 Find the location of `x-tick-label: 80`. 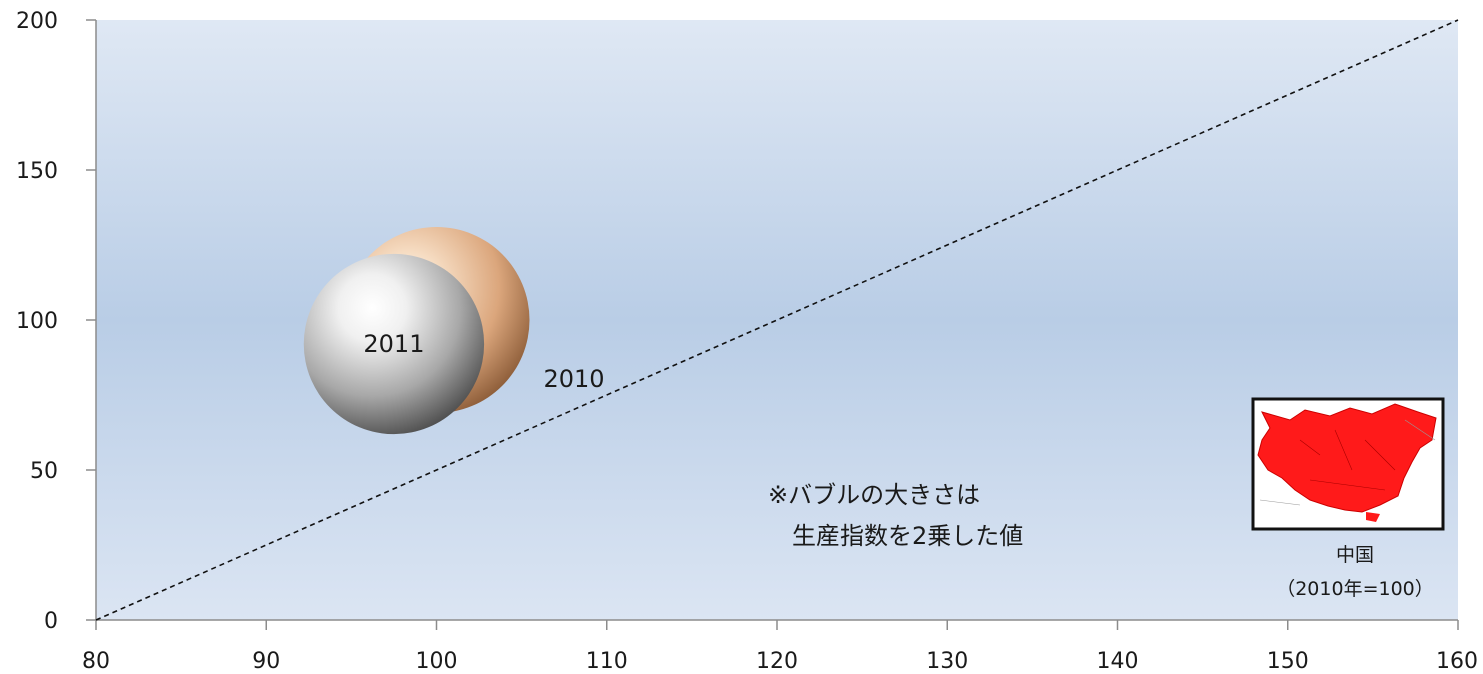

x-tick-label: 80 is located at coordinates (96, 661).